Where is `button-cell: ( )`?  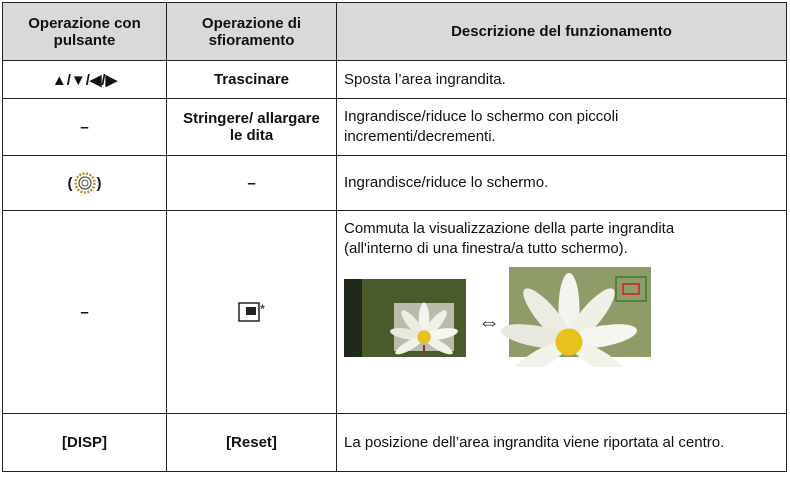
button-cell: ( ) is located at coordinates (84, 183).